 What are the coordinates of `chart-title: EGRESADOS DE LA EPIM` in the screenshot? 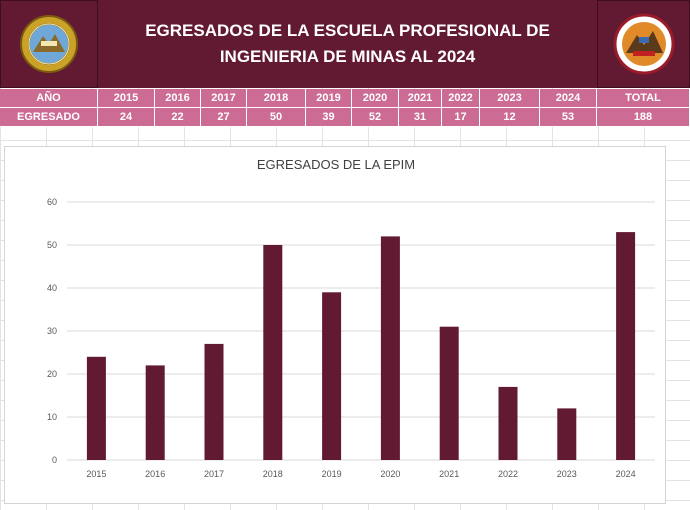 It's located at (336, 164).